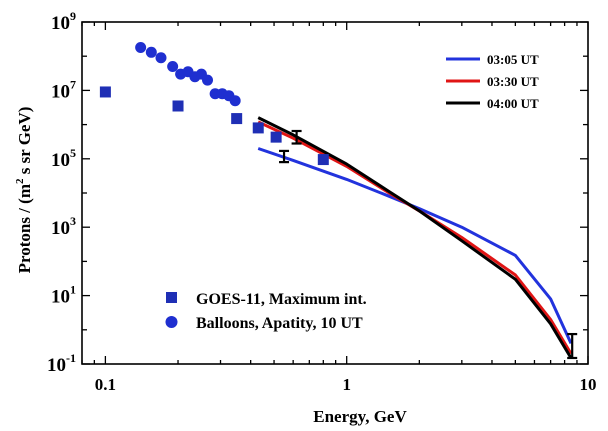 The width and height of the screenshot is (608, 431). What do you see at coordinates (73, 290) in the screenshot?
I see `y-tick-exp: 1` at bounding box center [73, 290].